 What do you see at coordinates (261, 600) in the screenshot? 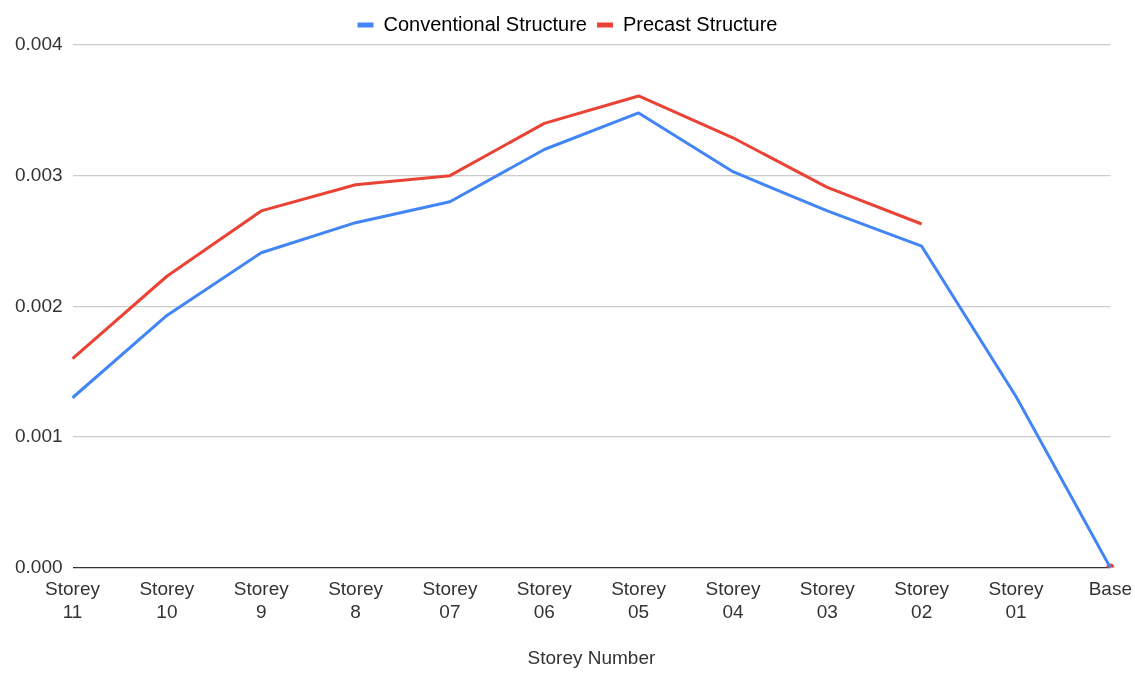
I see `x-tick-label: Storey 9` at bounding box center [261, 600].